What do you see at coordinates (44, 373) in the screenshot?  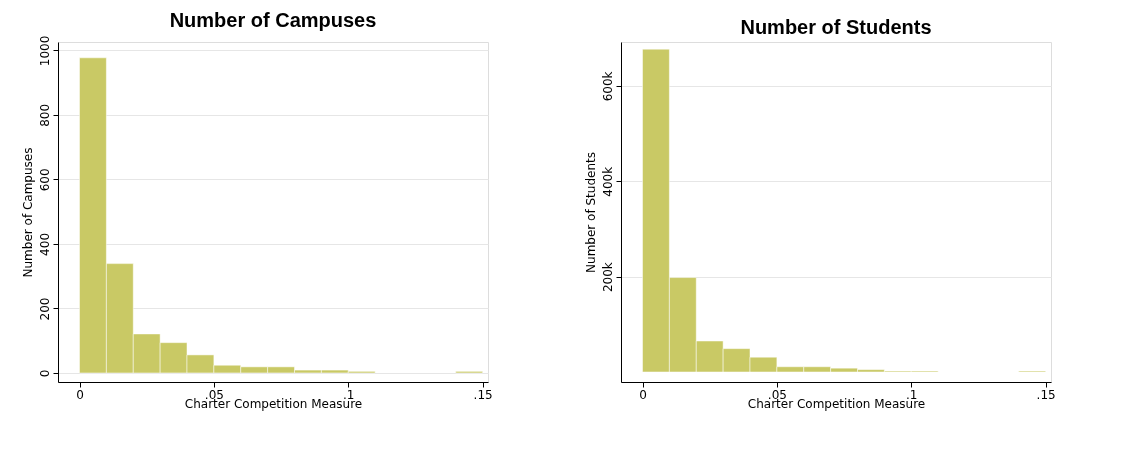 I see `y-tick-label: 0` at bounding box center [44, 373].